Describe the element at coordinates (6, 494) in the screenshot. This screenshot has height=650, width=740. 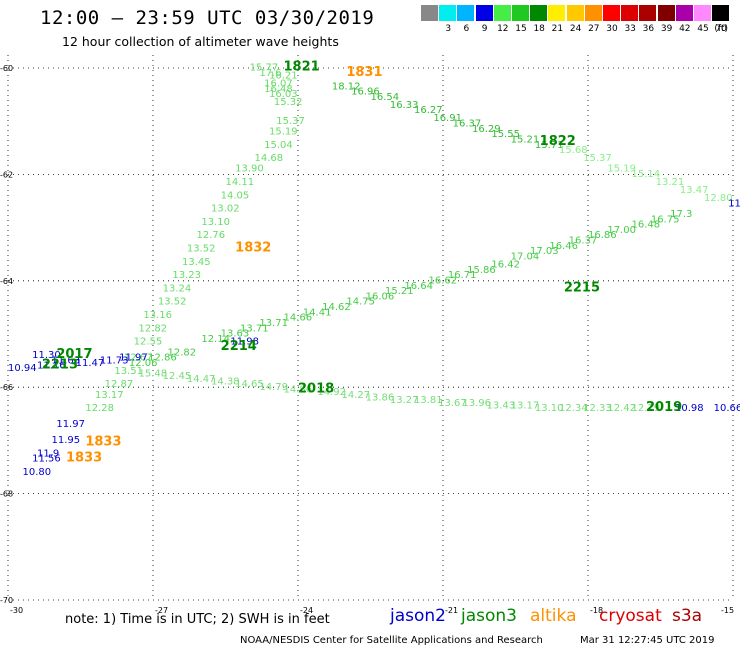
I see `lat-tick-label: -68` at that location.